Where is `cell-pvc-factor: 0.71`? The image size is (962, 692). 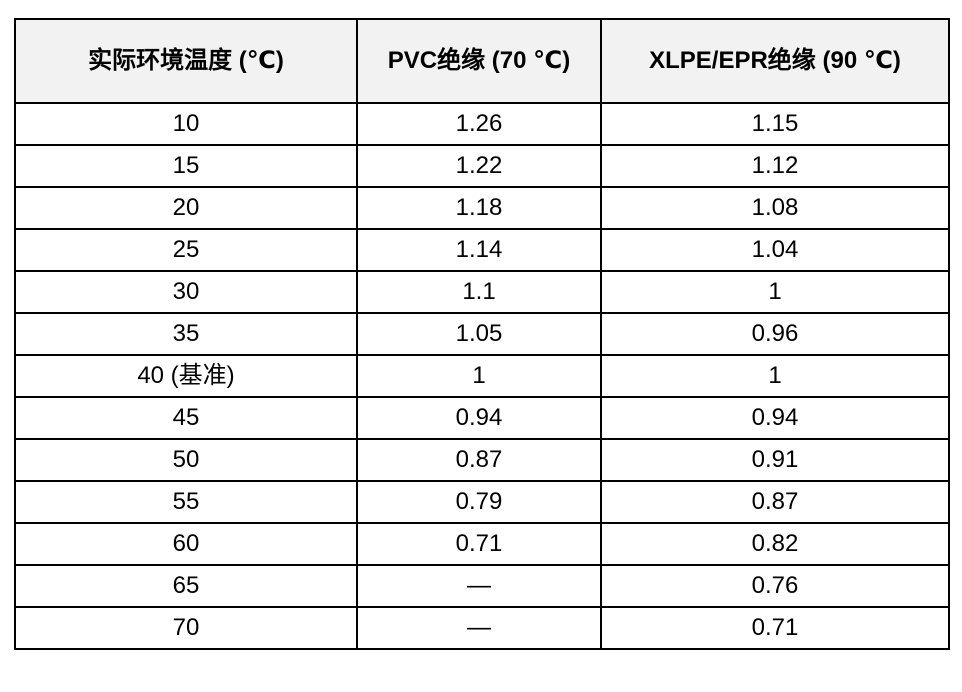 cell-pvc-factor: 0.71 is located at coordinates (479, 544).